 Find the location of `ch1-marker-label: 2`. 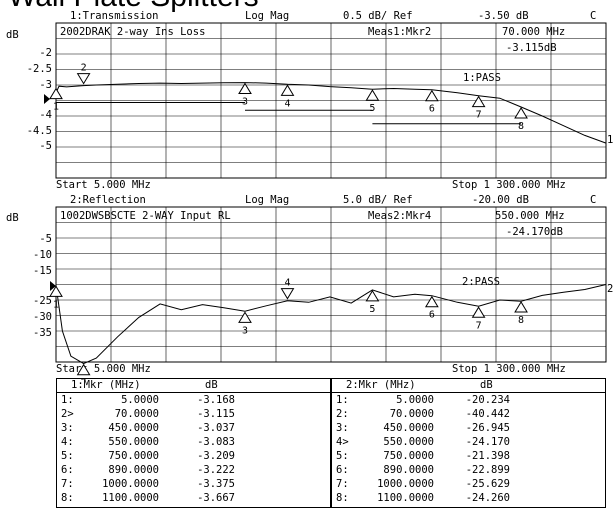

ch1-marker-label: 2 is located at coordinates (84, 68).